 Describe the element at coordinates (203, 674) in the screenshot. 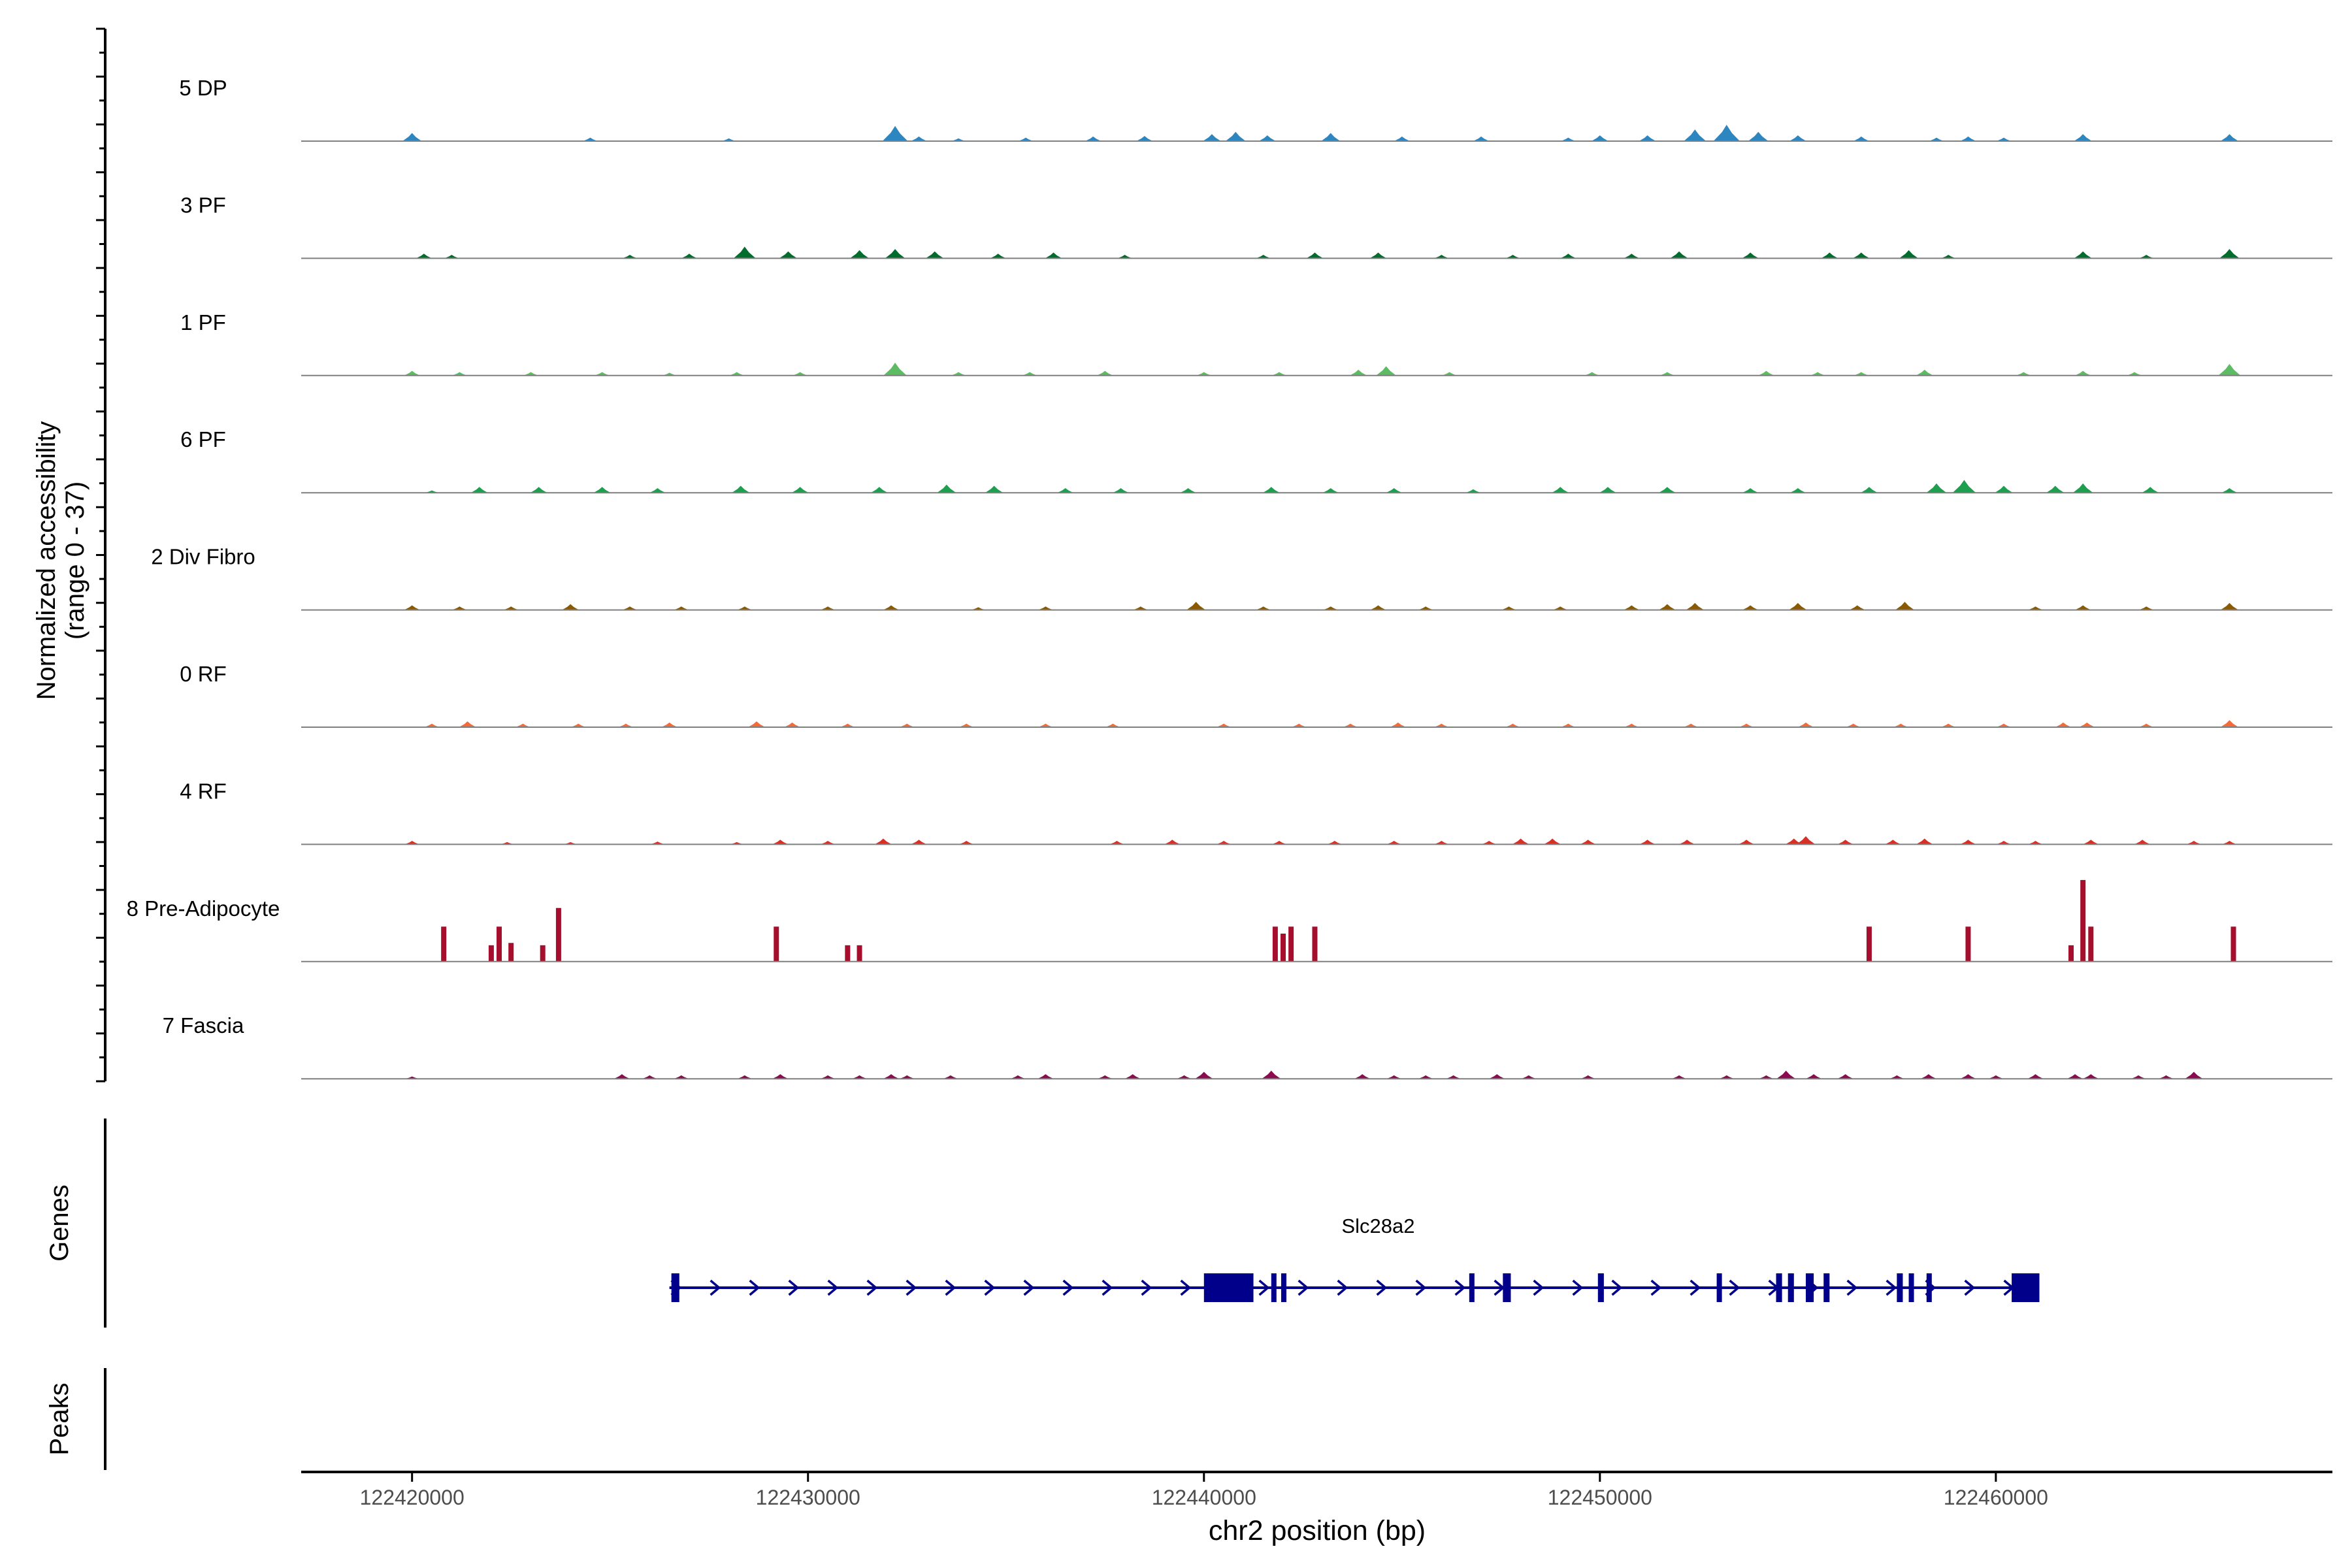

I see `track-label: 0 RF` at that location.